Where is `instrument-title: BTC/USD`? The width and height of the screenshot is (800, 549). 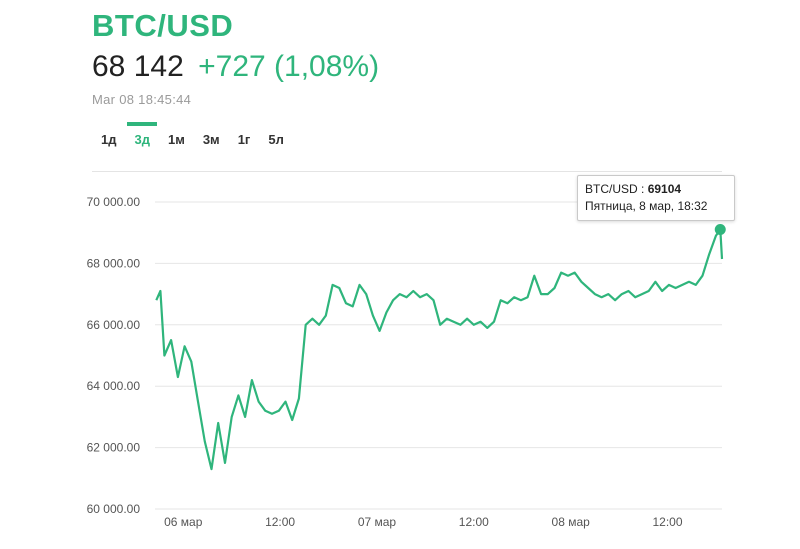
instrument-title: BTC/USD is located at coordinates (163, 25).